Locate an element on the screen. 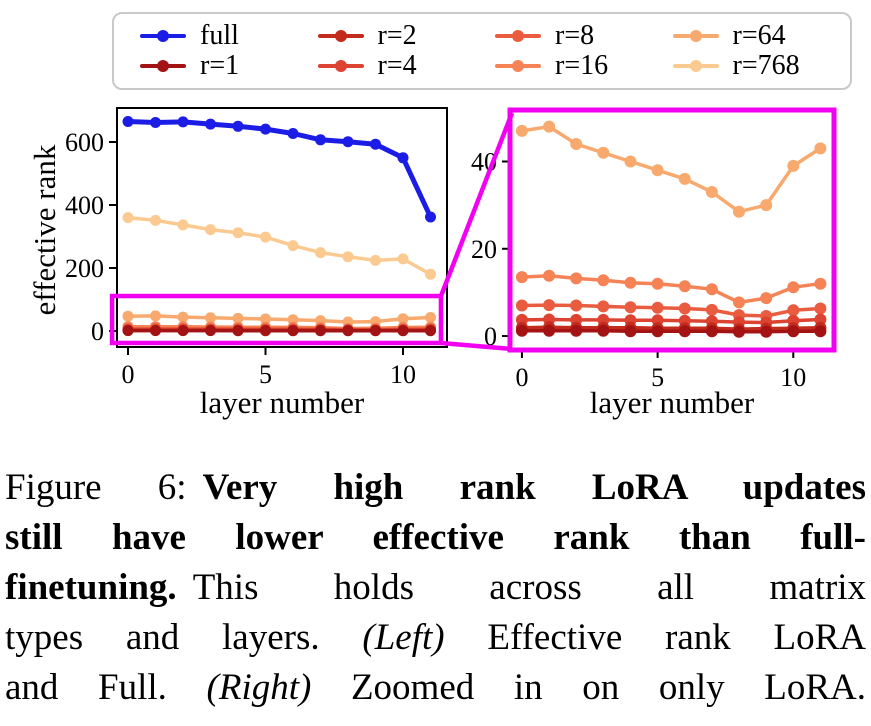 This screenshot has width=871, height=726. left-x-axis-label: layer number is located at coordinates (282, 402).